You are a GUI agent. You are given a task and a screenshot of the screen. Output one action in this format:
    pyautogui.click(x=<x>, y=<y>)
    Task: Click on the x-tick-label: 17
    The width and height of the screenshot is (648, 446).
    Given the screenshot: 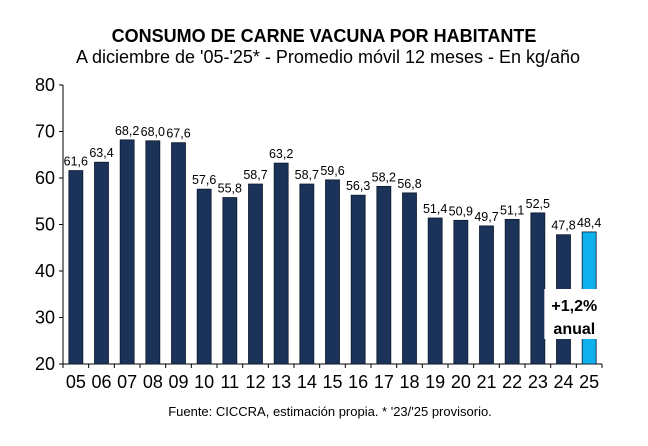 What is the action you would take?
    pyautogui.click(x=384, y=382)
    